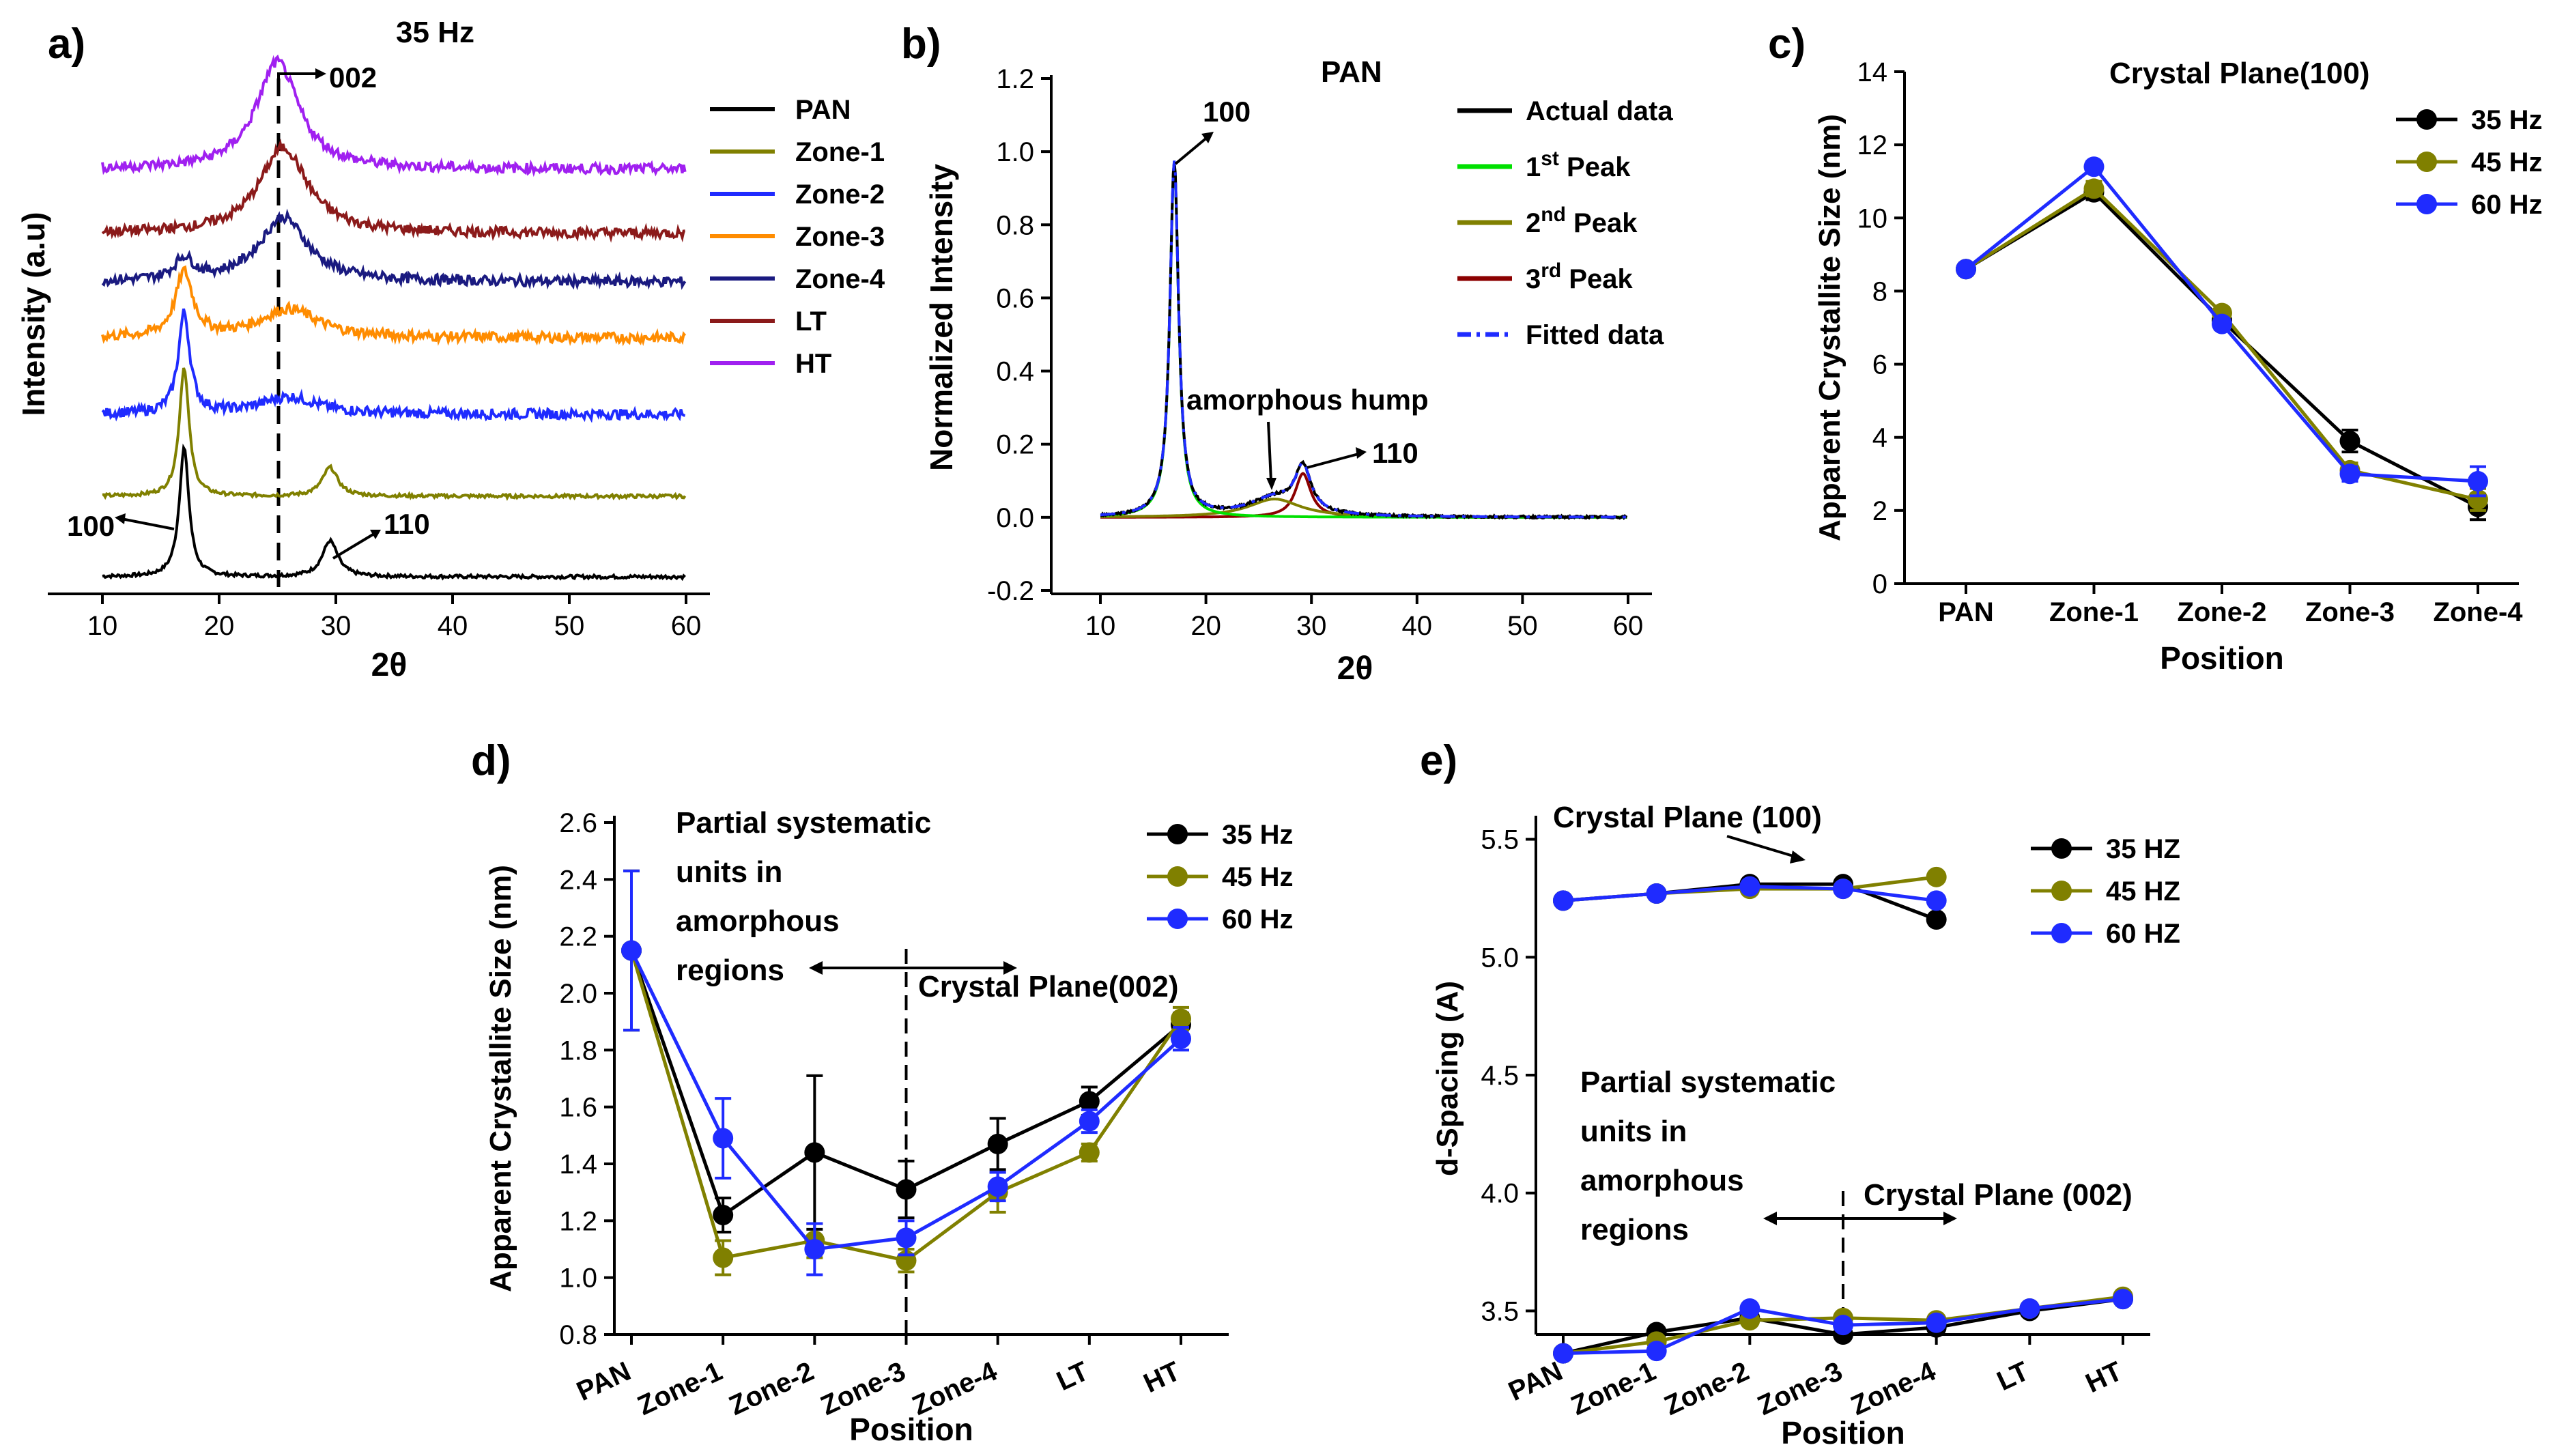 This screenshot has width=2553, height=1456. I want to click on panel-d-ytick-label: 1.2, so click(578, 1221).